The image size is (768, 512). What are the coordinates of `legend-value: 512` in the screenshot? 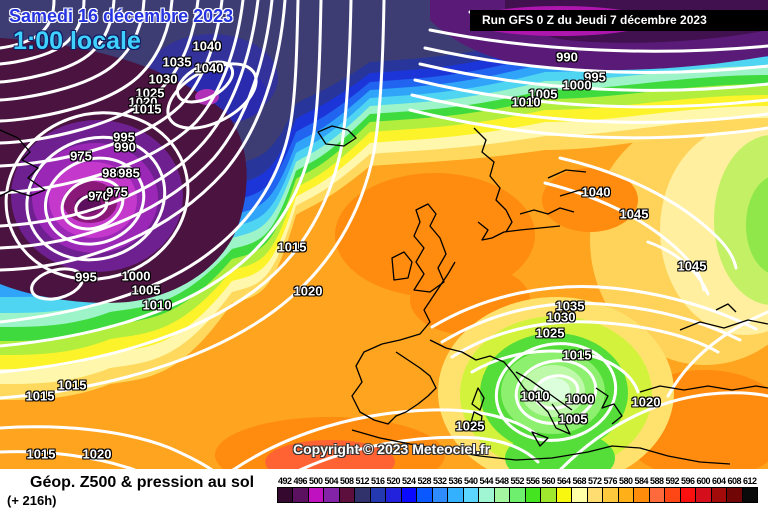 It's located at (362, 481).